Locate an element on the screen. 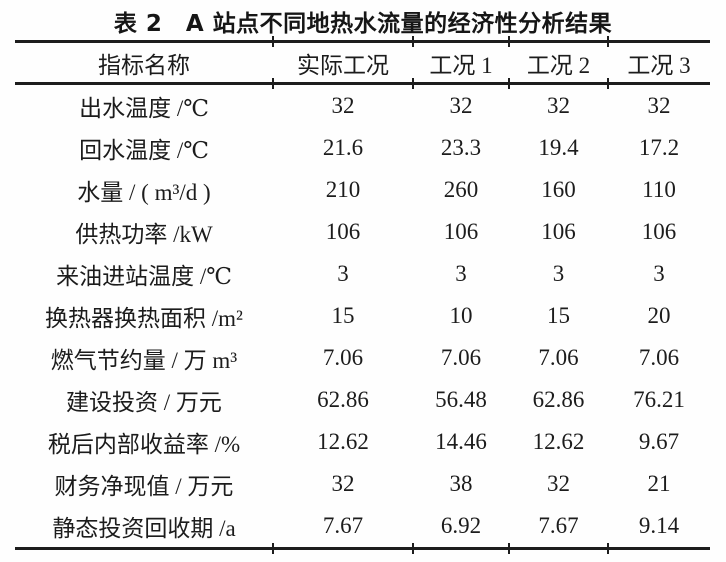 This screenshot has width=726, height=562. table-row: 静态投资回收期 /a 7.67 6.92 7.67 9.14 is located at coordinates (362, 526).